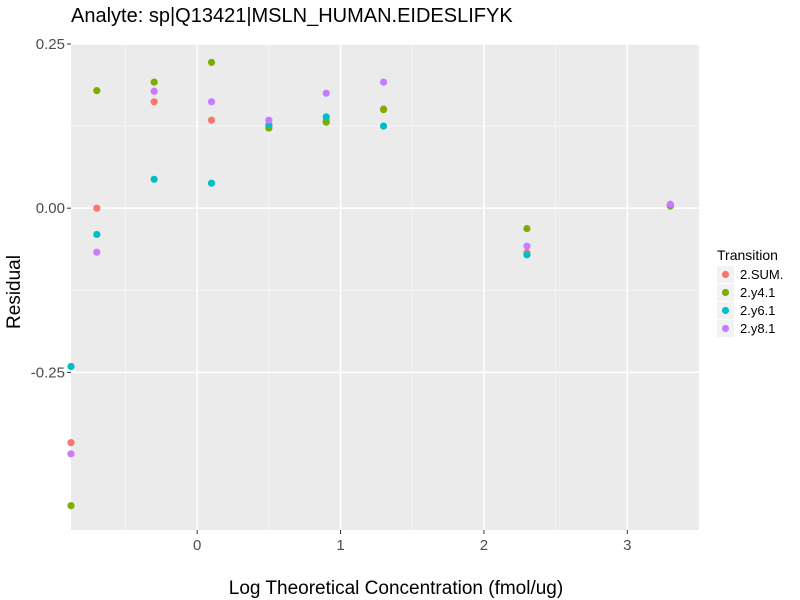 Image resolution: width=800 pixels, height=600 pixels. Describe the element at coordinates (292, 16) in the screenshot. I see `chart-title: Analyte: sp|Q13421|MSLN_HUMAN.EIDESLIFYK` at that location.